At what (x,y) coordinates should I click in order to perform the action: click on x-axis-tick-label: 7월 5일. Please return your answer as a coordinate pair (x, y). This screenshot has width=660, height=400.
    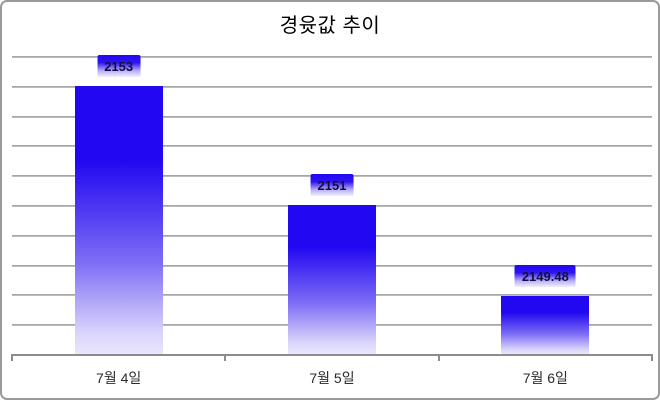
    Looking at the image, I should click on (332, 378).